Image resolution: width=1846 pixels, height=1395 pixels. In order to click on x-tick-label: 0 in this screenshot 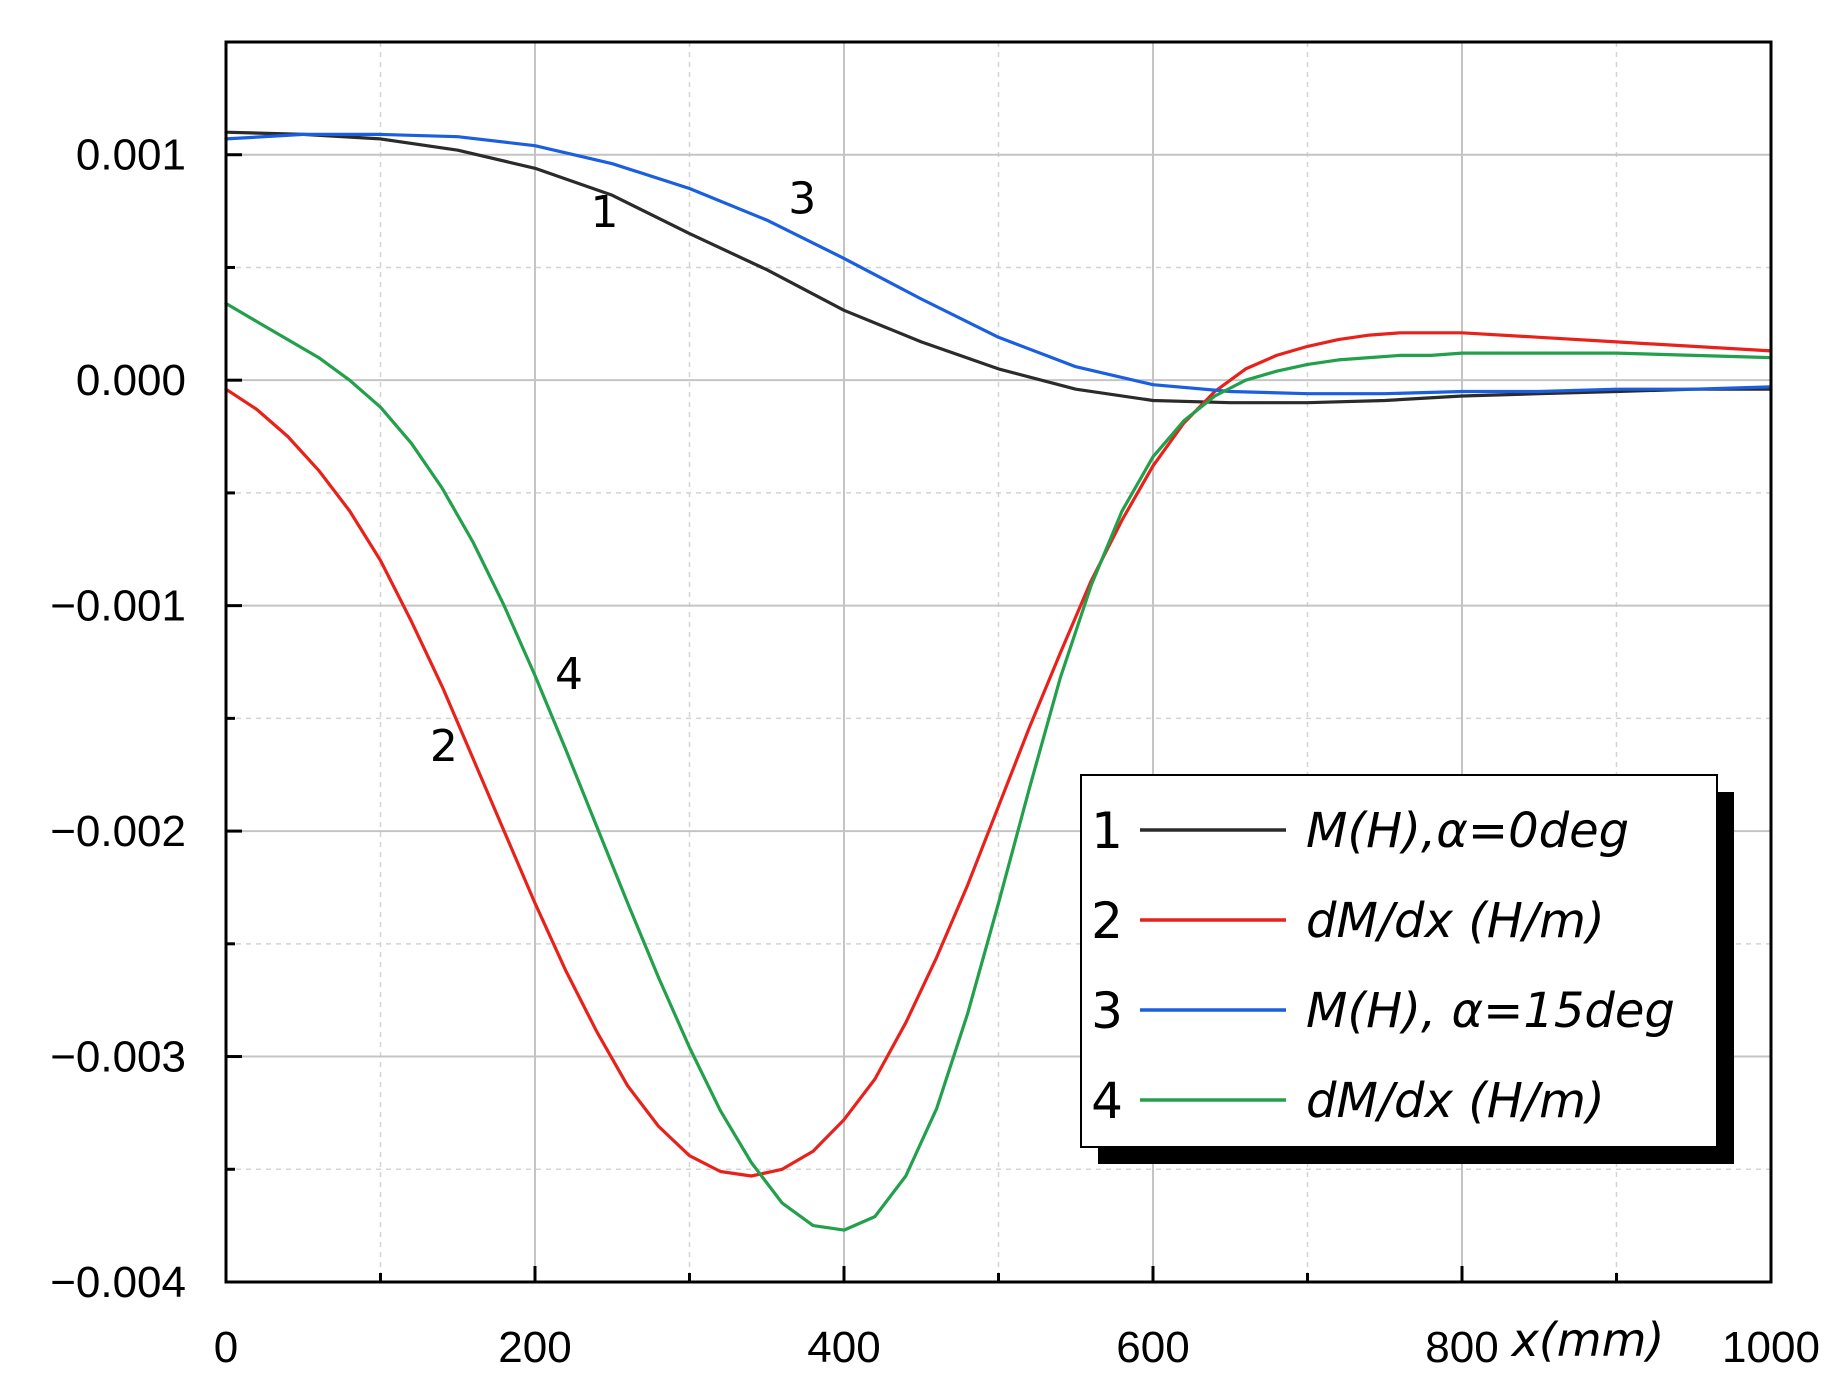, I will do `click(226, 1347)`.